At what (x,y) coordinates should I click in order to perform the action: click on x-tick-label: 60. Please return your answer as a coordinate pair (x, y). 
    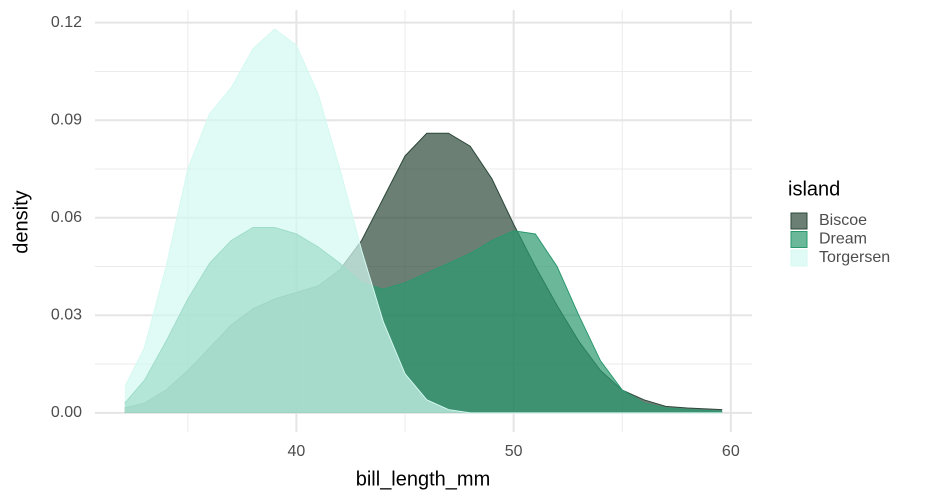
    Looking at the image, I should click on (731, 451).